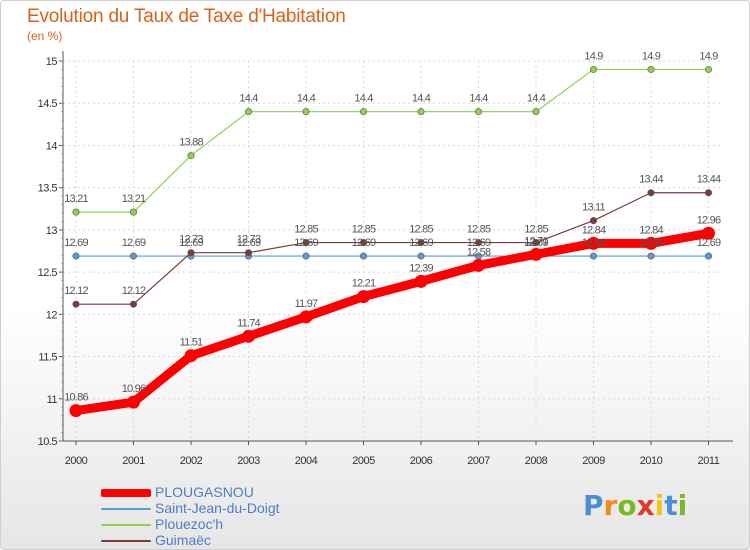 The image size is (750, 550). I want to click on y-tick-label: 12.5, so click(48, 273).